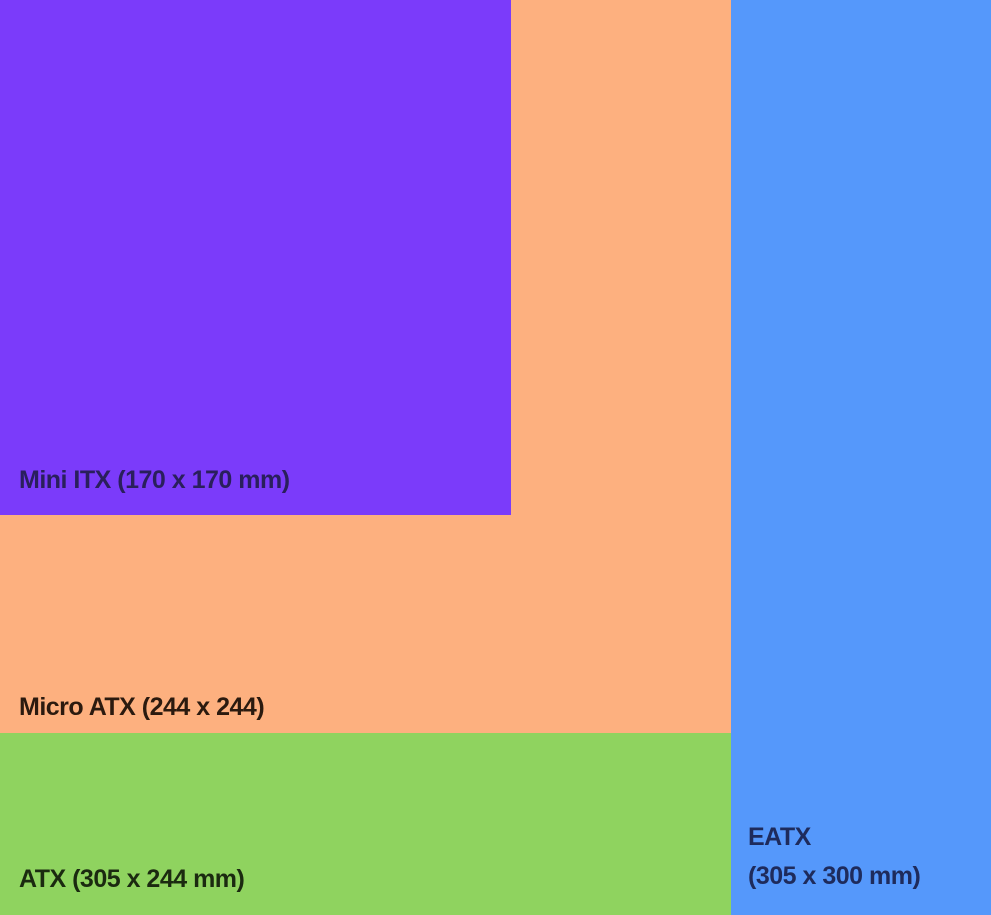 The width and height of the screenshot is (991, 915). What do you see at coordinates (132, 879) in the screenshot?
I see `atx-label: ATX (305 x 244 mm)` at bounding box center [132, 879].